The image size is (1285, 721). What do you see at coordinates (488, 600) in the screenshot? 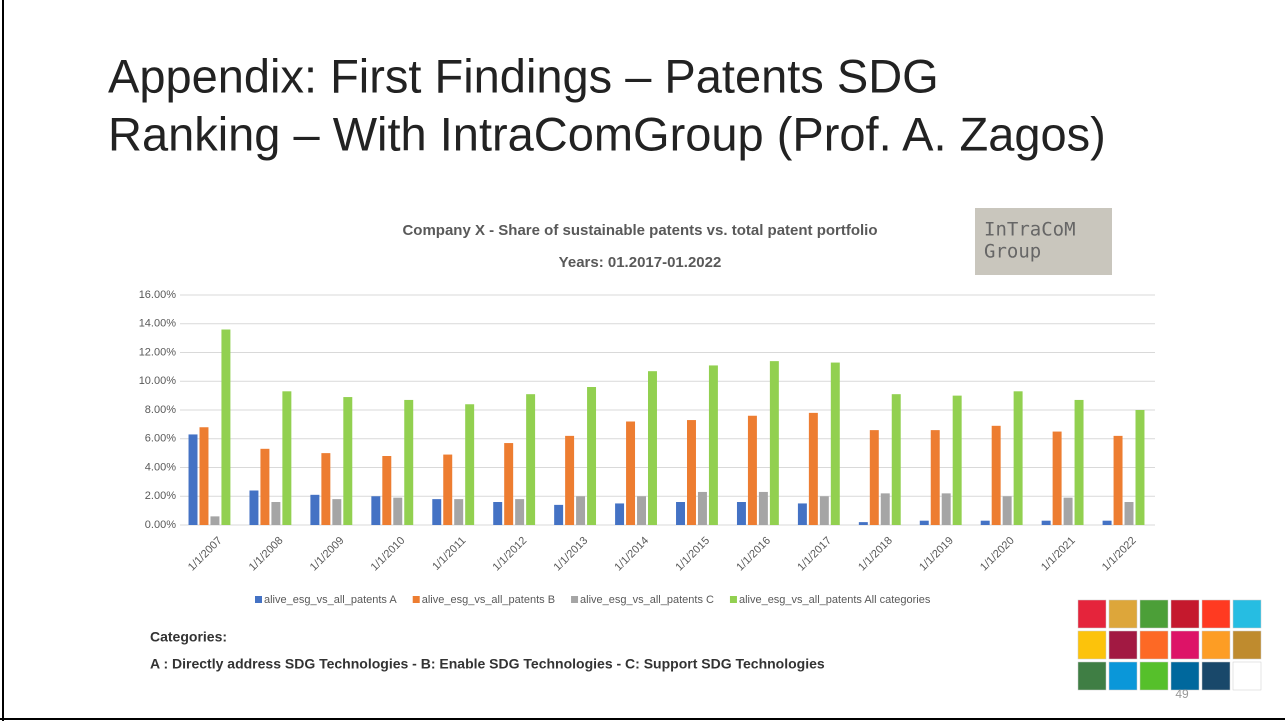
I see `legend-label: alive_esg_vs_all_patents B` at bounding box center [488, 600].